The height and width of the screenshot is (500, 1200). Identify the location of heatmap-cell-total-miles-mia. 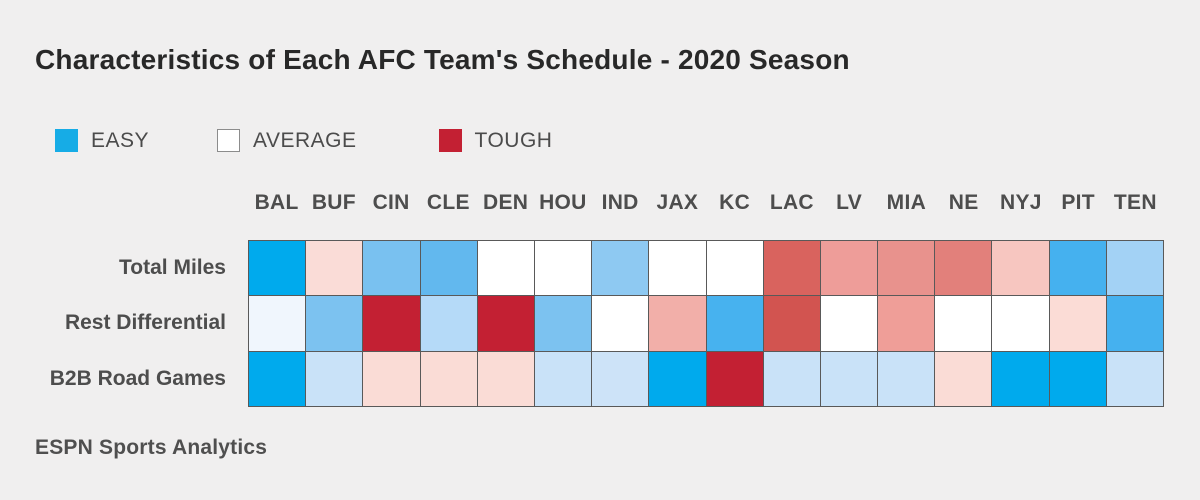
(906, 268).